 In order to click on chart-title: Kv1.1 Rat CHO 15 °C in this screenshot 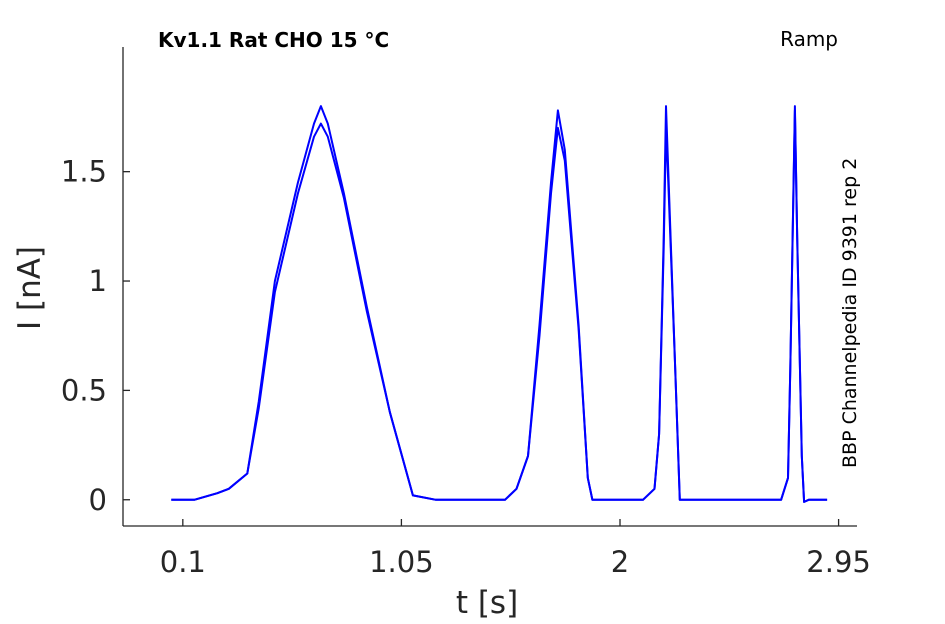, I will do `click(273, 40)`.